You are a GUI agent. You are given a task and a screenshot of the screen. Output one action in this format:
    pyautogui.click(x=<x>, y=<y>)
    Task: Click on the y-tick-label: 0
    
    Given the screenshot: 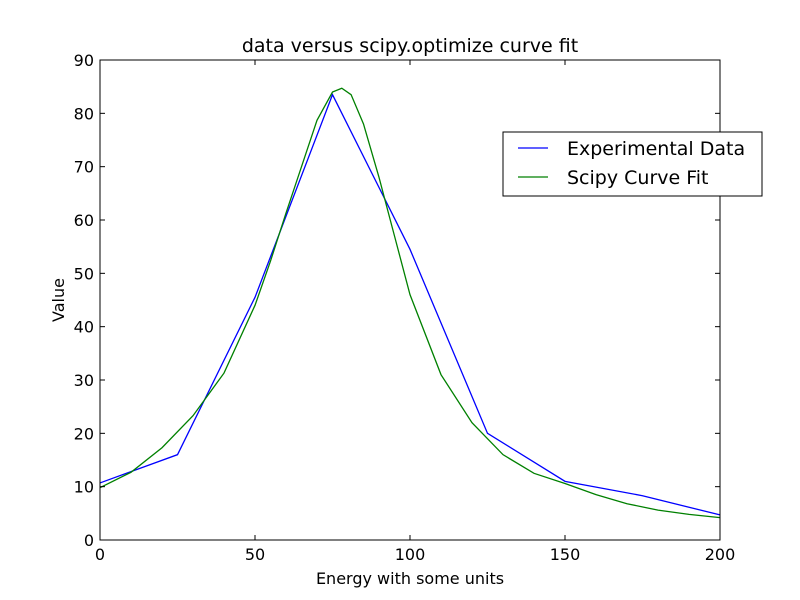 What is the action you would take?
    pyautogui.click(x=89, y=540)
    